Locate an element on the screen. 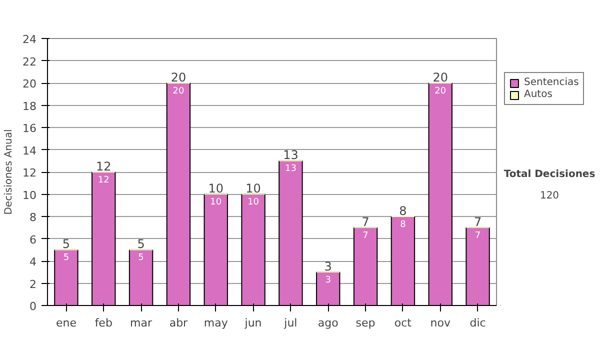 This screenshot has width=600, height=340. y-tick-label: 24 is located at coordinates (29, 39).